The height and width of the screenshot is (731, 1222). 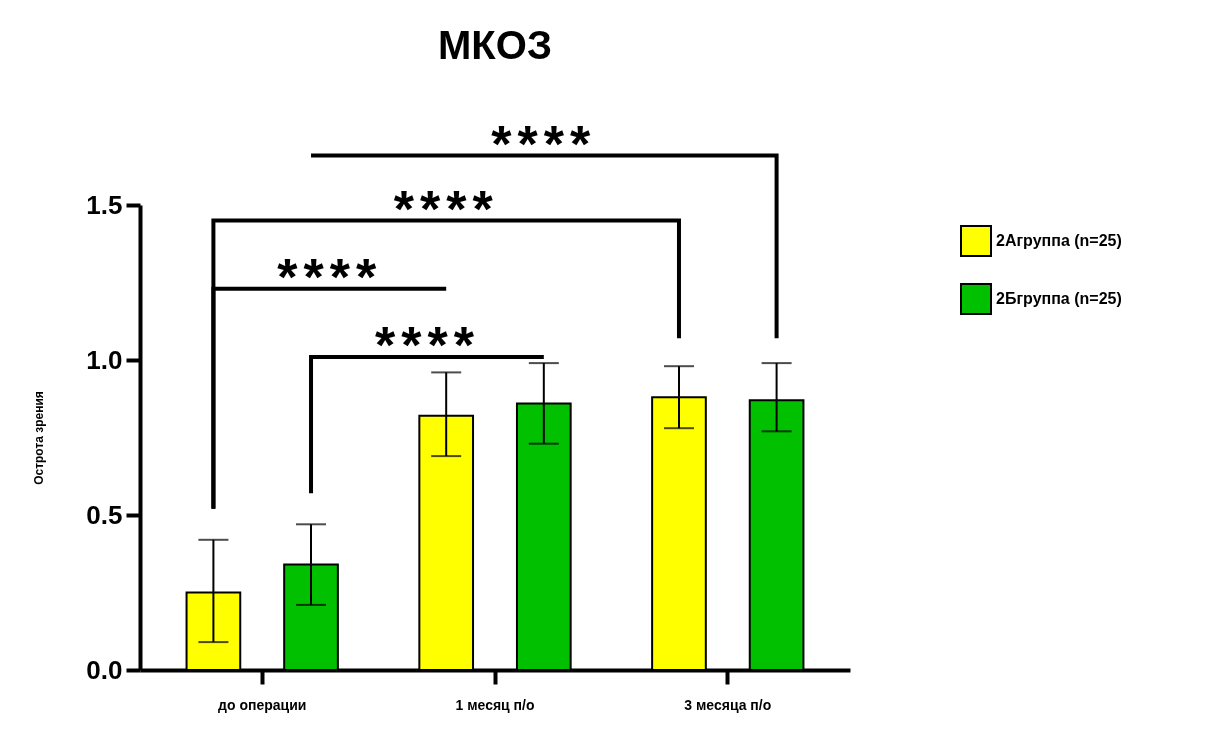 What do you see at coordinates (39, 438) in the screenshot?
I see `y-axis-title: Острота зрения` at bounding box center [39, 438].